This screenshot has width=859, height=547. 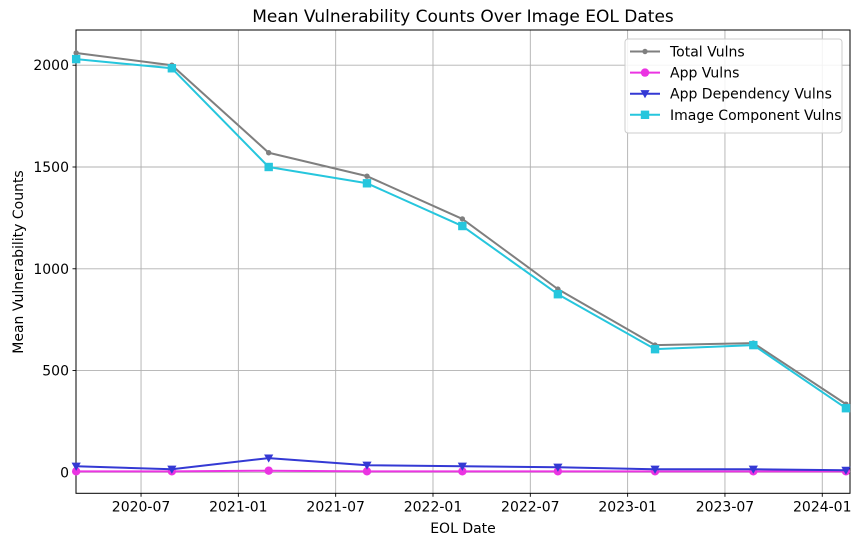 I want to click on legend-box, so click(x=733, y=86).